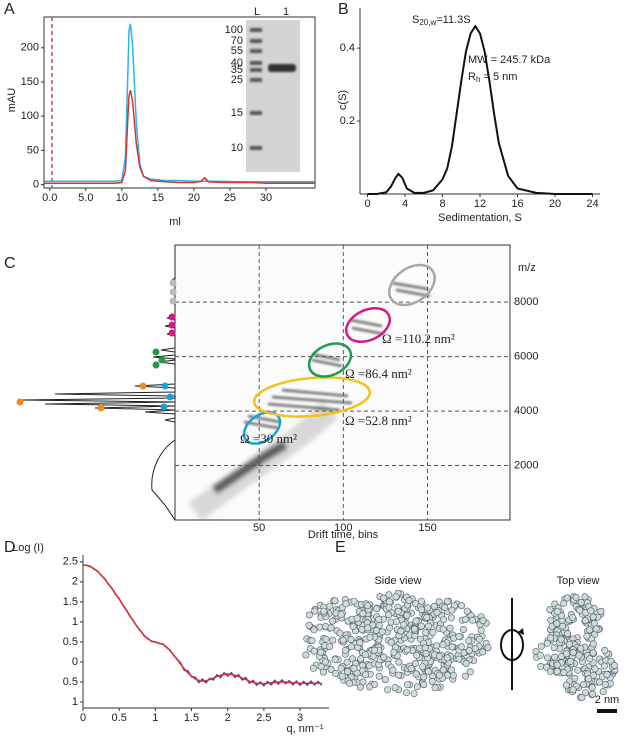  I want to click on y-axis-label: Log (I), so click(28, 548).